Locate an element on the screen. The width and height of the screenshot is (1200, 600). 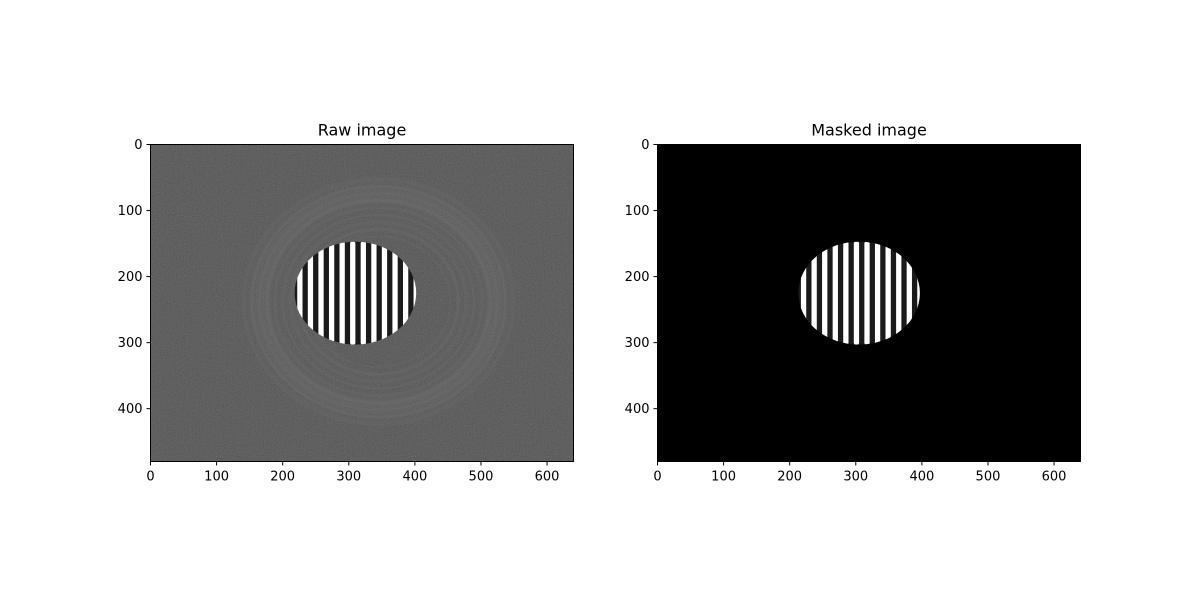
raw-image-title: Raw image is located at coordinates (362, 130).